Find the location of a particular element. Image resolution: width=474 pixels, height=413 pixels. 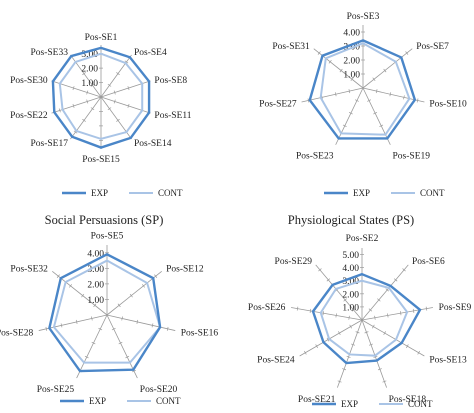

axis-label: Pos-SE5 is located at coordinates (107, 236).